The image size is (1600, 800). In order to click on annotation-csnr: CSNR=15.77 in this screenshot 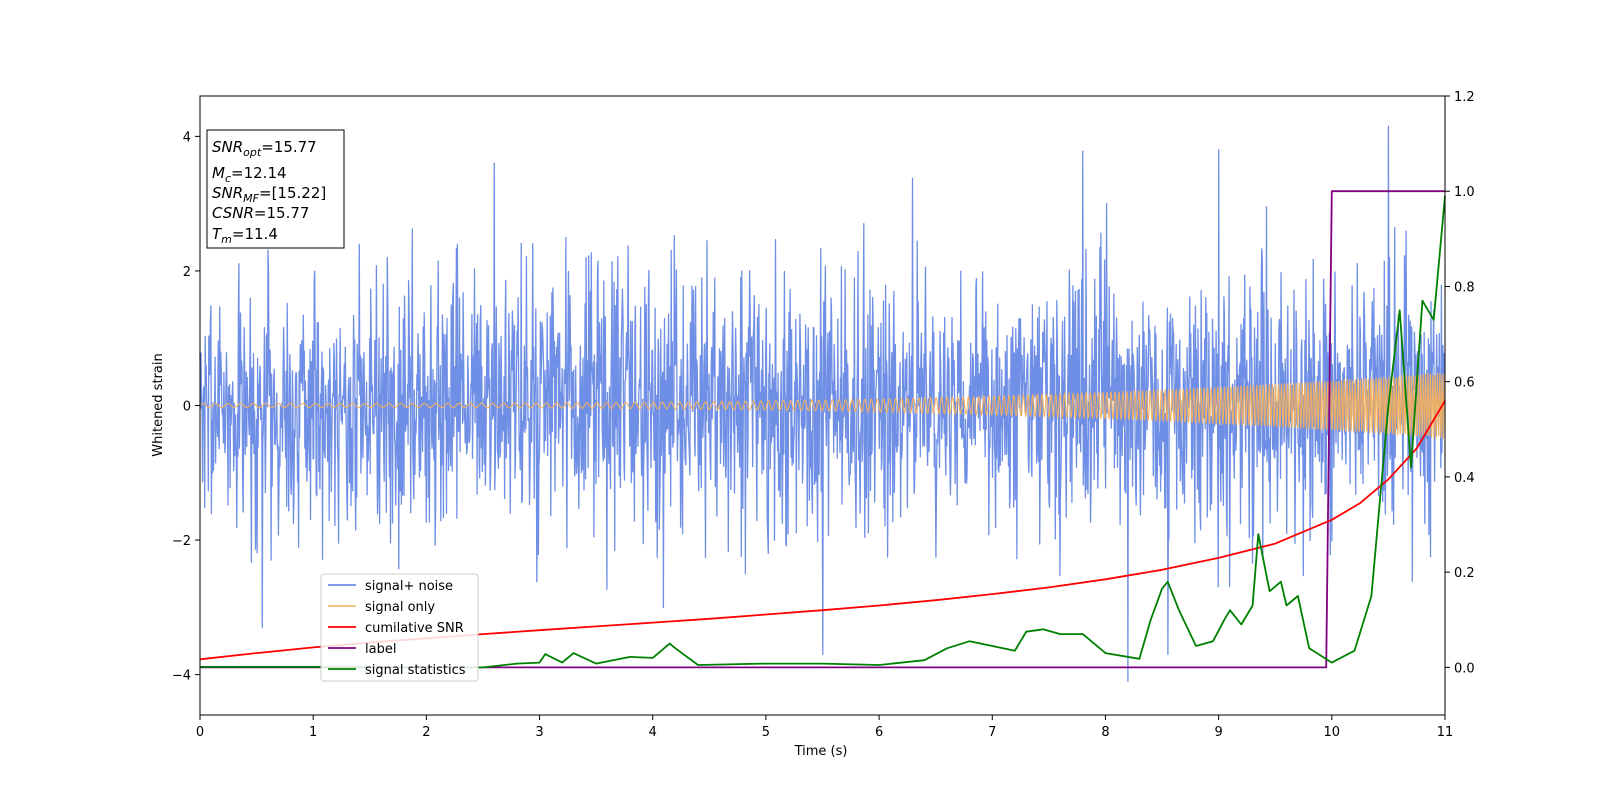, I will do `click(260, 213)`.